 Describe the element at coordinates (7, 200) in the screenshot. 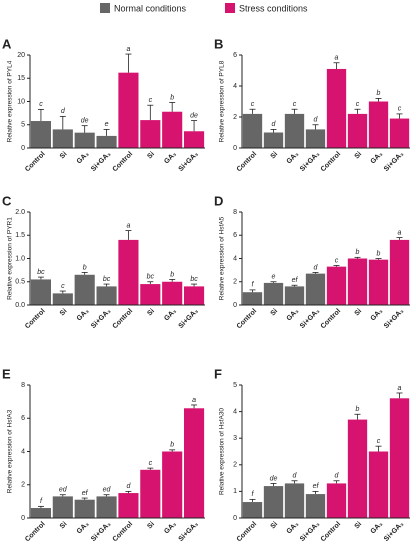

I see `panel-label: C` at that location.